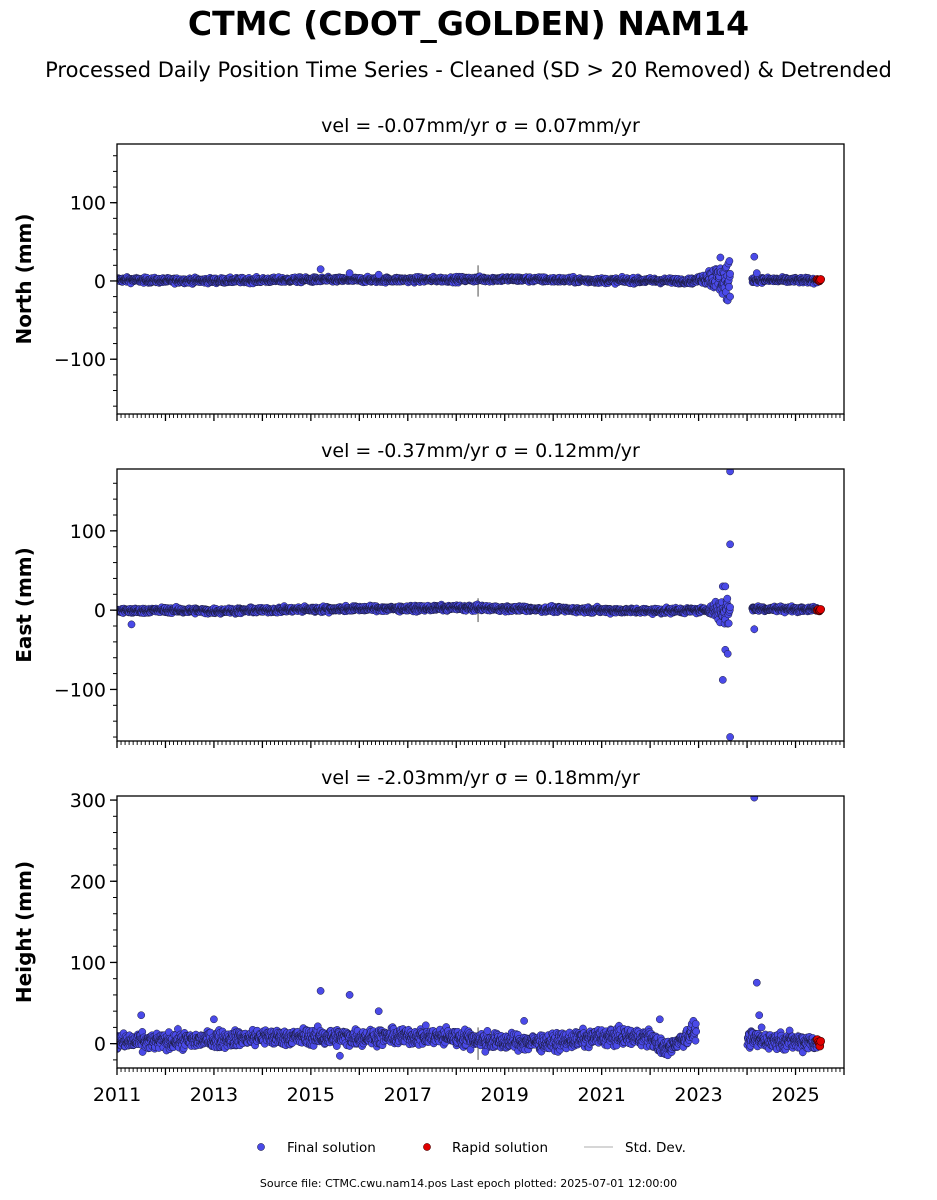 The width and height of the screenshot is (937, 1200). Describe the element at coordinates (468, 23) in the screenshot. I see `chart-title: CTMC (CDOT_GOLDEN) NAM14` at that location.